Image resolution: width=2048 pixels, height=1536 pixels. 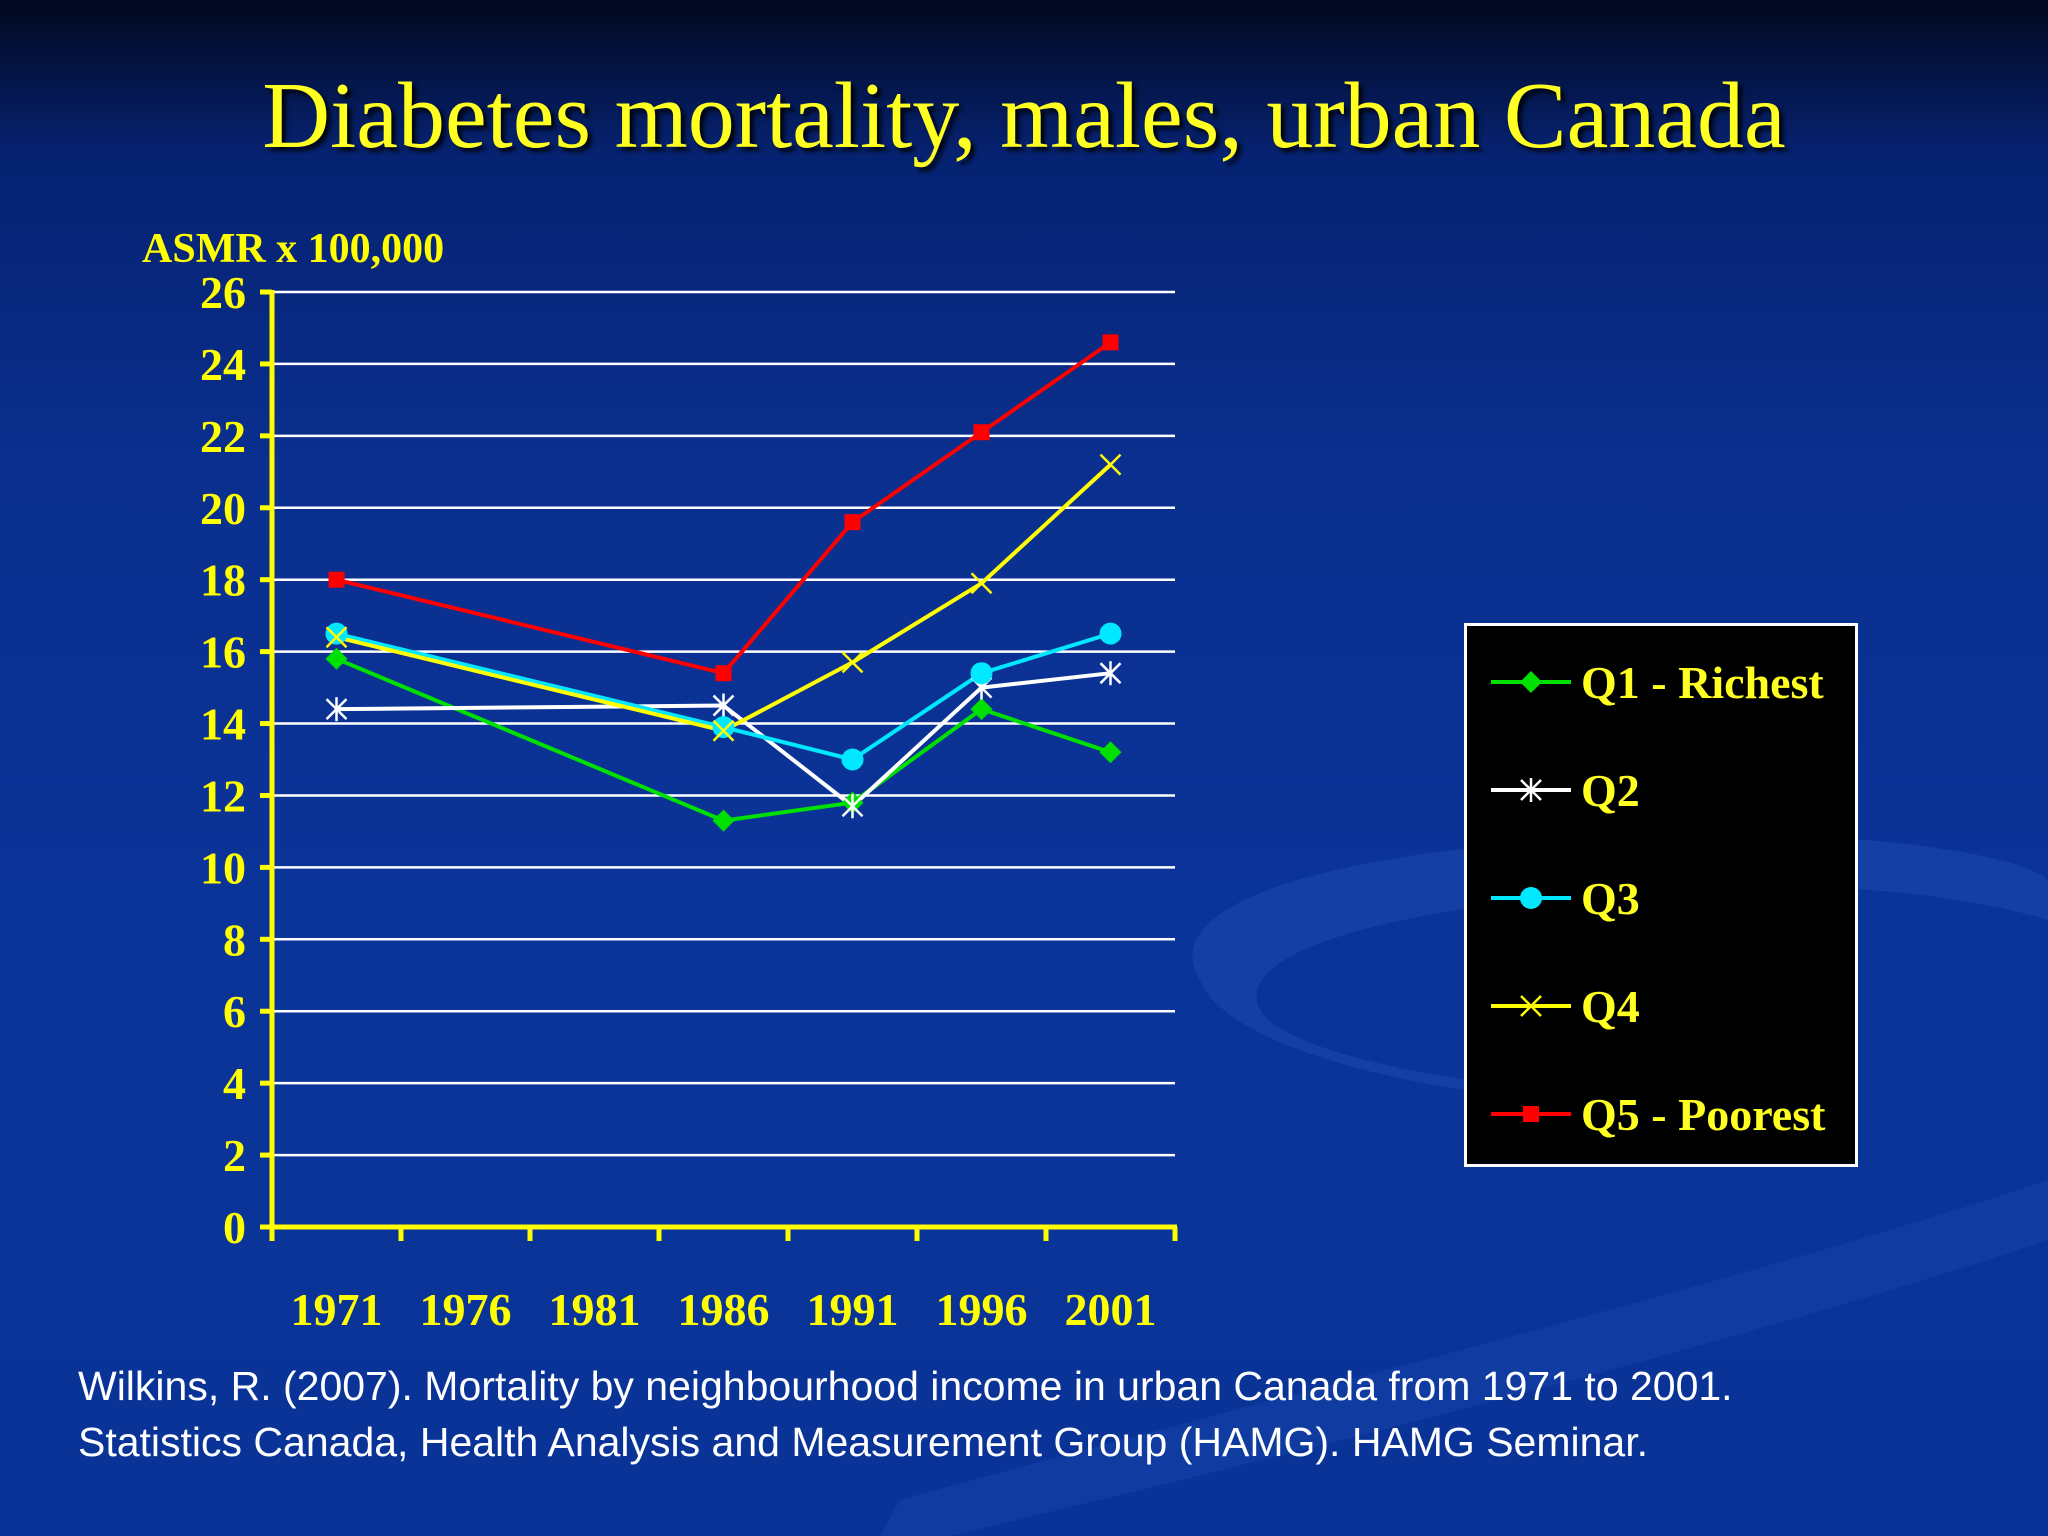 What do you see at coordinates (1111, 1309) in the screenshot?
I see `x-tick-label: 2001` at bounding box center [1111, 1309].